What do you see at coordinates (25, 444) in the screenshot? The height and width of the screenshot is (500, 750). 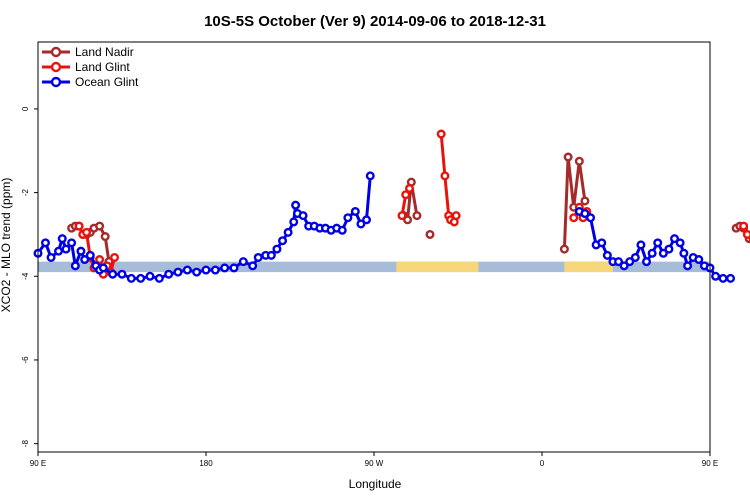 I see `y-tick-label-4: -8` at bounding box center [25, 444].